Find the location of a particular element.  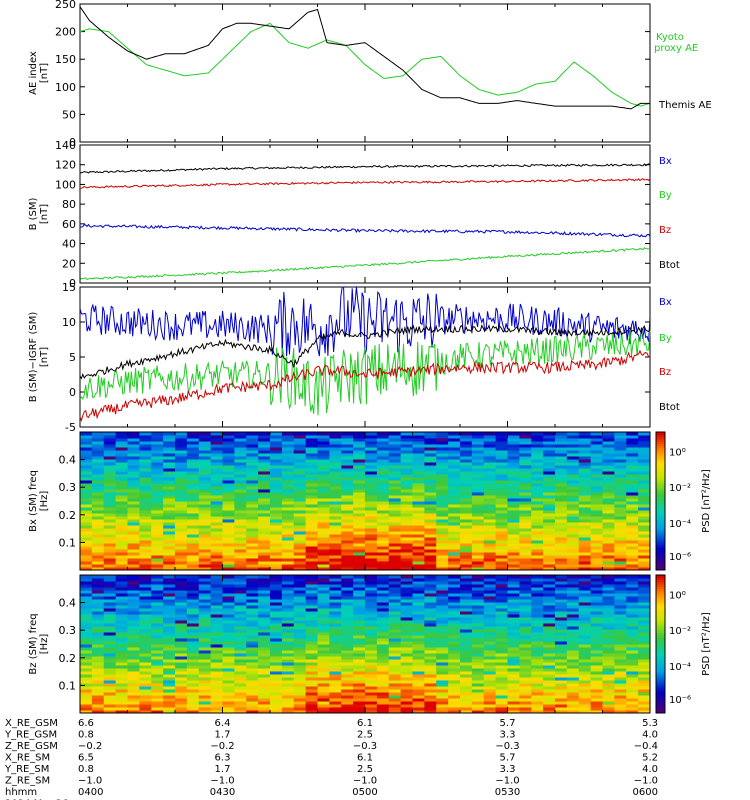

x-tick-label: 0430 is located at coordinates (222, 792).